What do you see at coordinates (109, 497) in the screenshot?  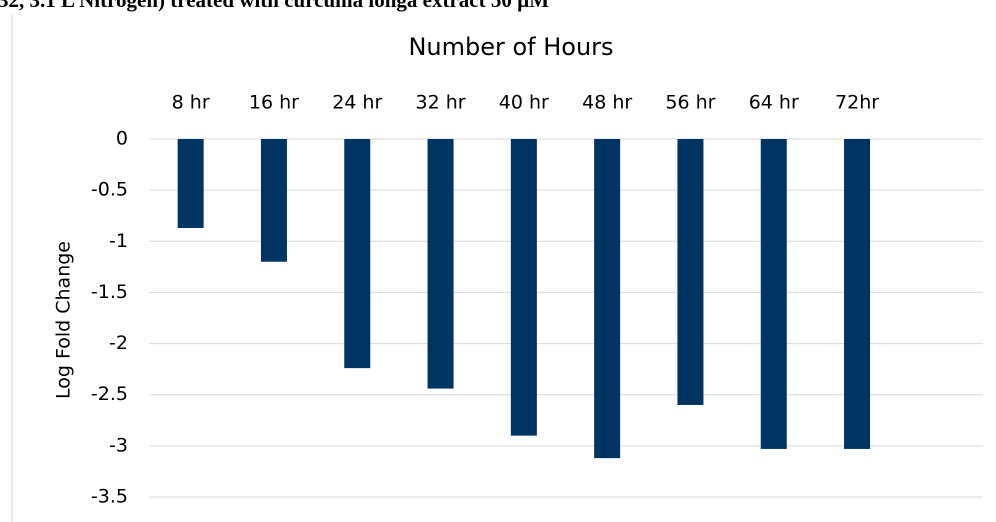 I see `y-tick-label: -3.5` at bounding box center [109, 497].